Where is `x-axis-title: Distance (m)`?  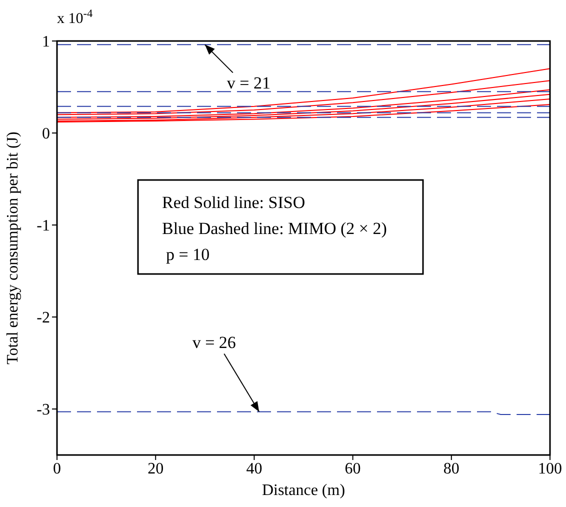
x-axis-title: Distance (m) is located at coordinates (304, 490).